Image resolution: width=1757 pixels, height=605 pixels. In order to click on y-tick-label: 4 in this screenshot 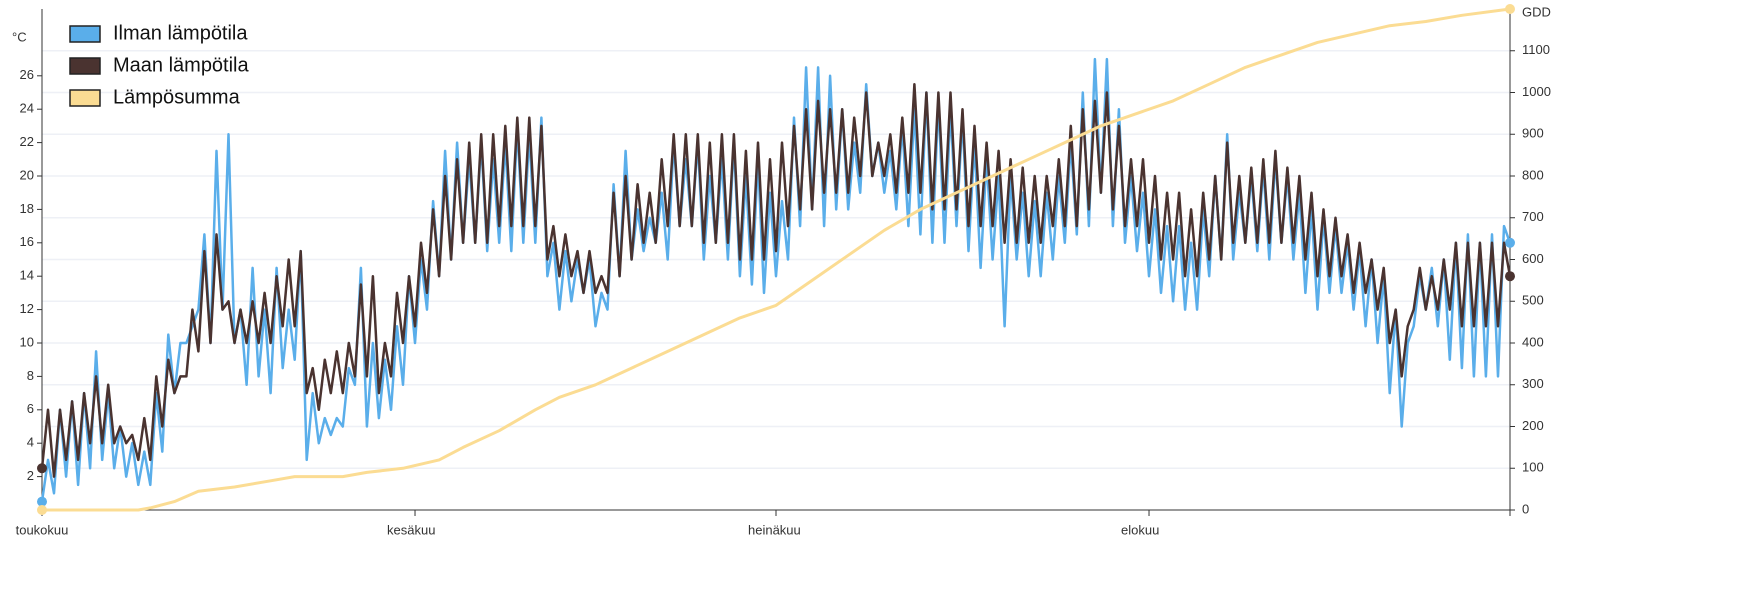, I will do `click(30, 442)`.